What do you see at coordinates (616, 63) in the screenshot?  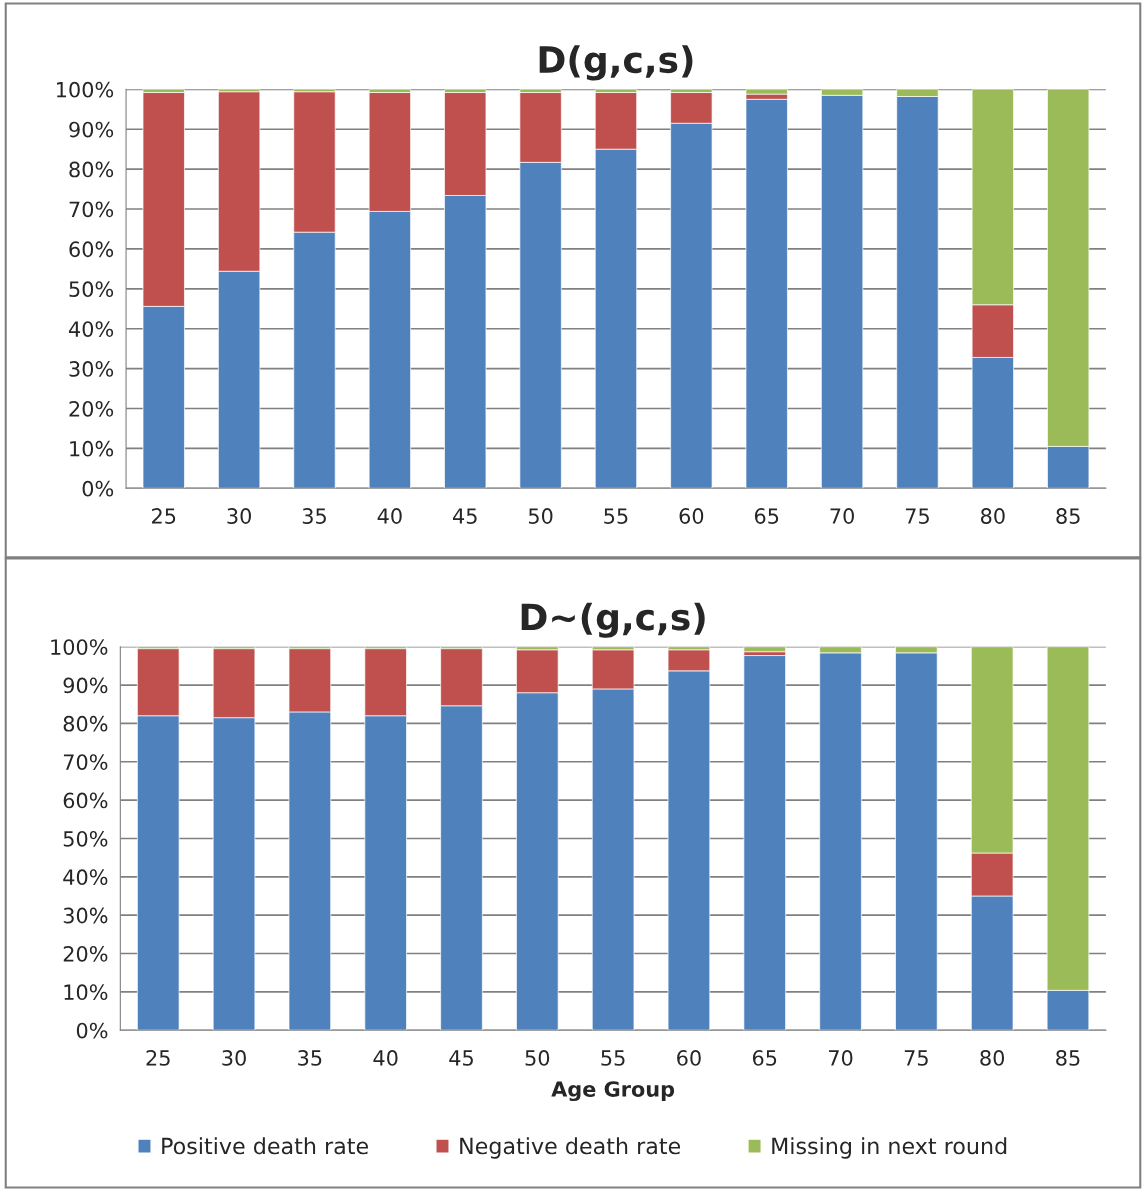 I see `chart-title: D(g,c,s)` at bounding box center [616, 63].